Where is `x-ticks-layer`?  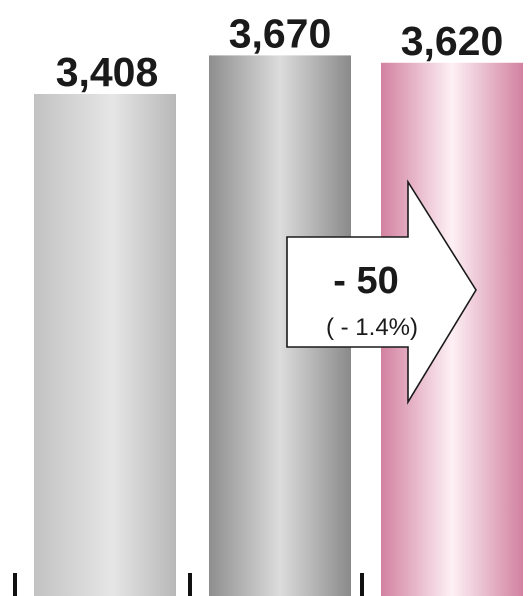
x-ticks-layer is located at coordinates (188, 584).